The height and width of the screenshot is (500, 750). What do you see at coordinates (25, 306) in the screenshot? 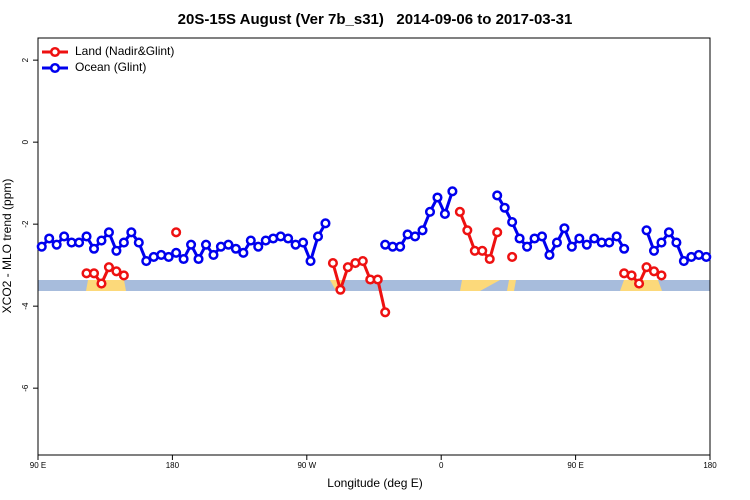
I see `y-tick-label: -4` at bounding box center [25, 306].